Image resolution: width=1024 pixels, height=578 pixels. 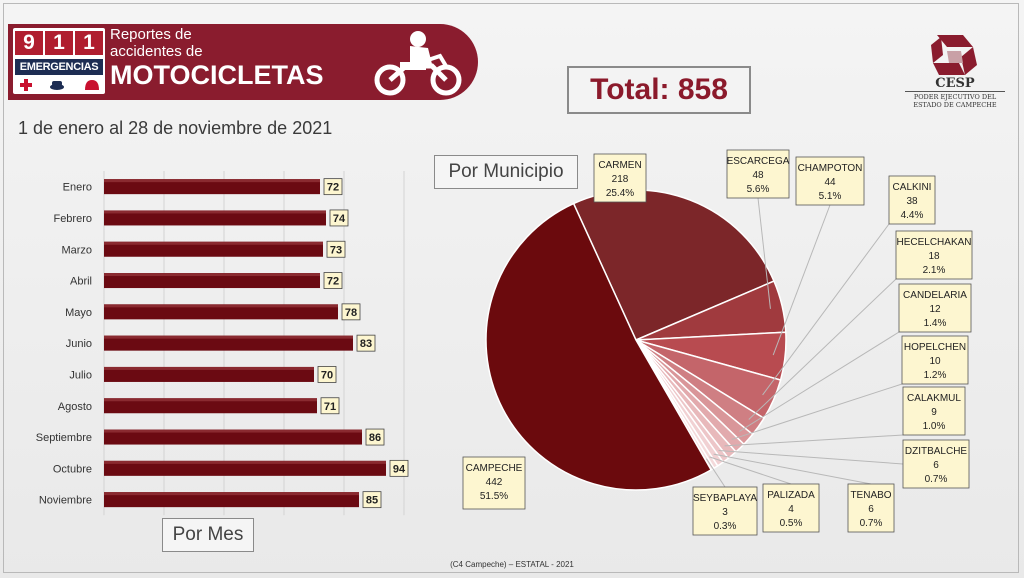 What do you see at coordinates (935, 347) in the screenshot?
I see `pie-slice-label: HOPELCHEN` at bounding box center [935, 347].